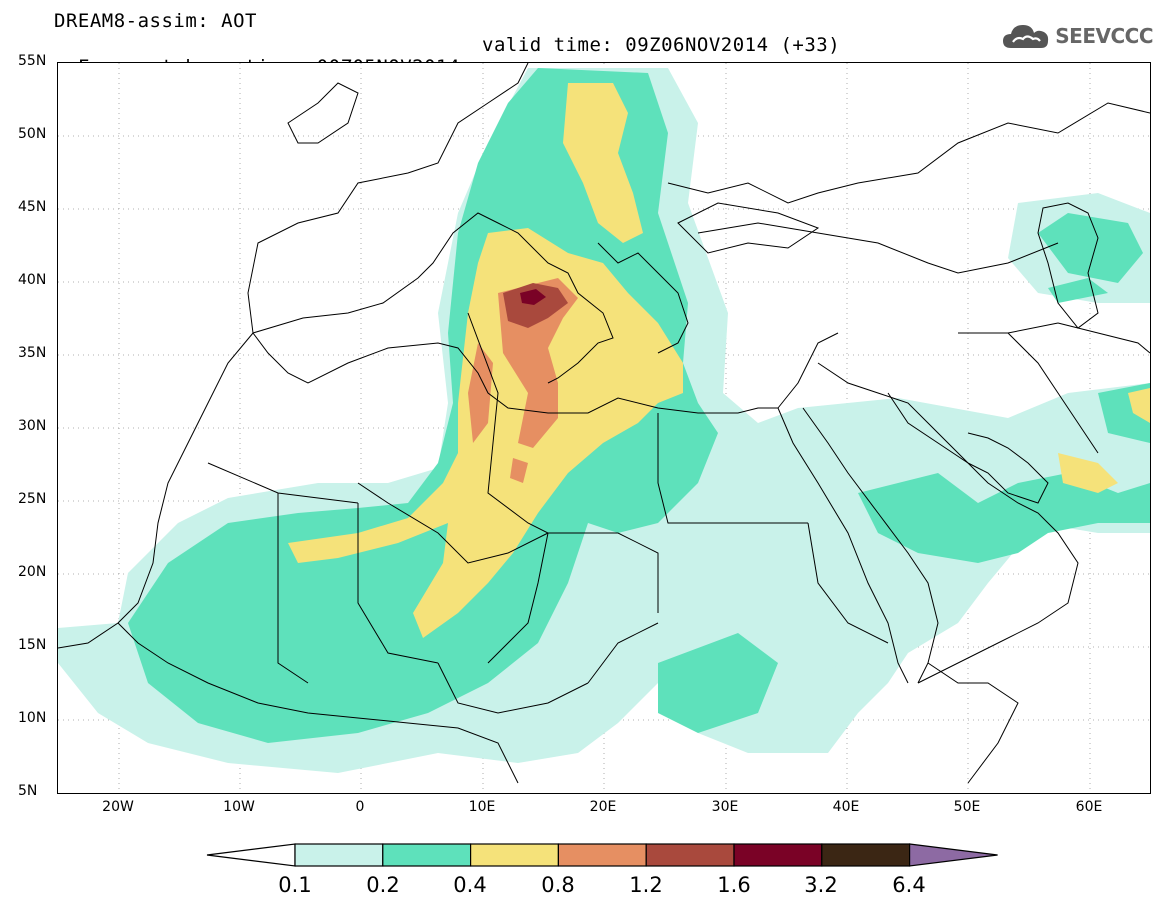 The image size is (1165, 905). What do you see at coordinates (32, 207) in the screenshot?
I see `lat-label: 45N` at bounding box center [32, 207].